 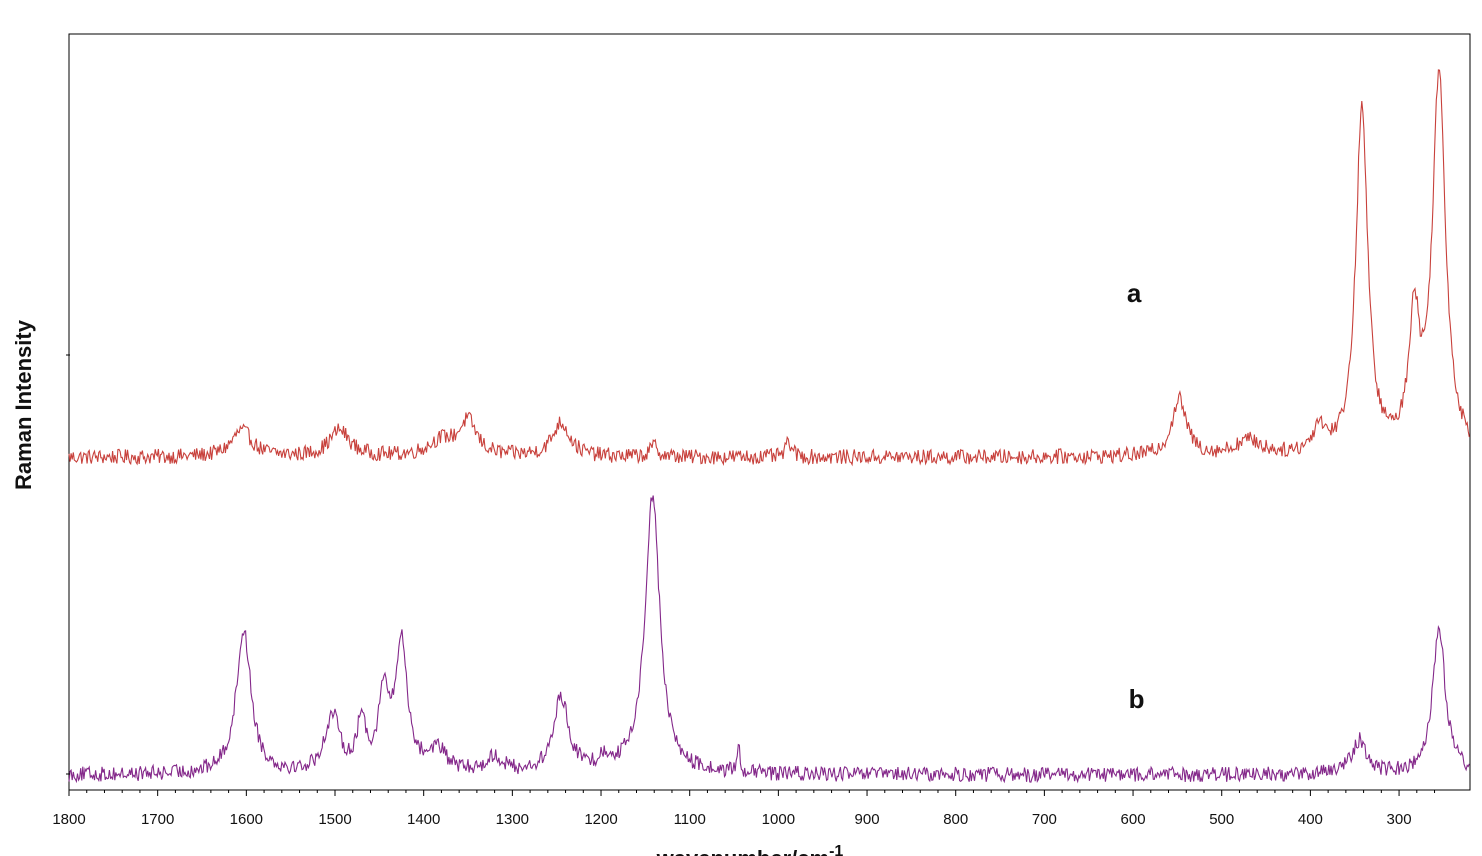 I want to click on x-tick-label-1500: 1500, so click(x=334, y=819).